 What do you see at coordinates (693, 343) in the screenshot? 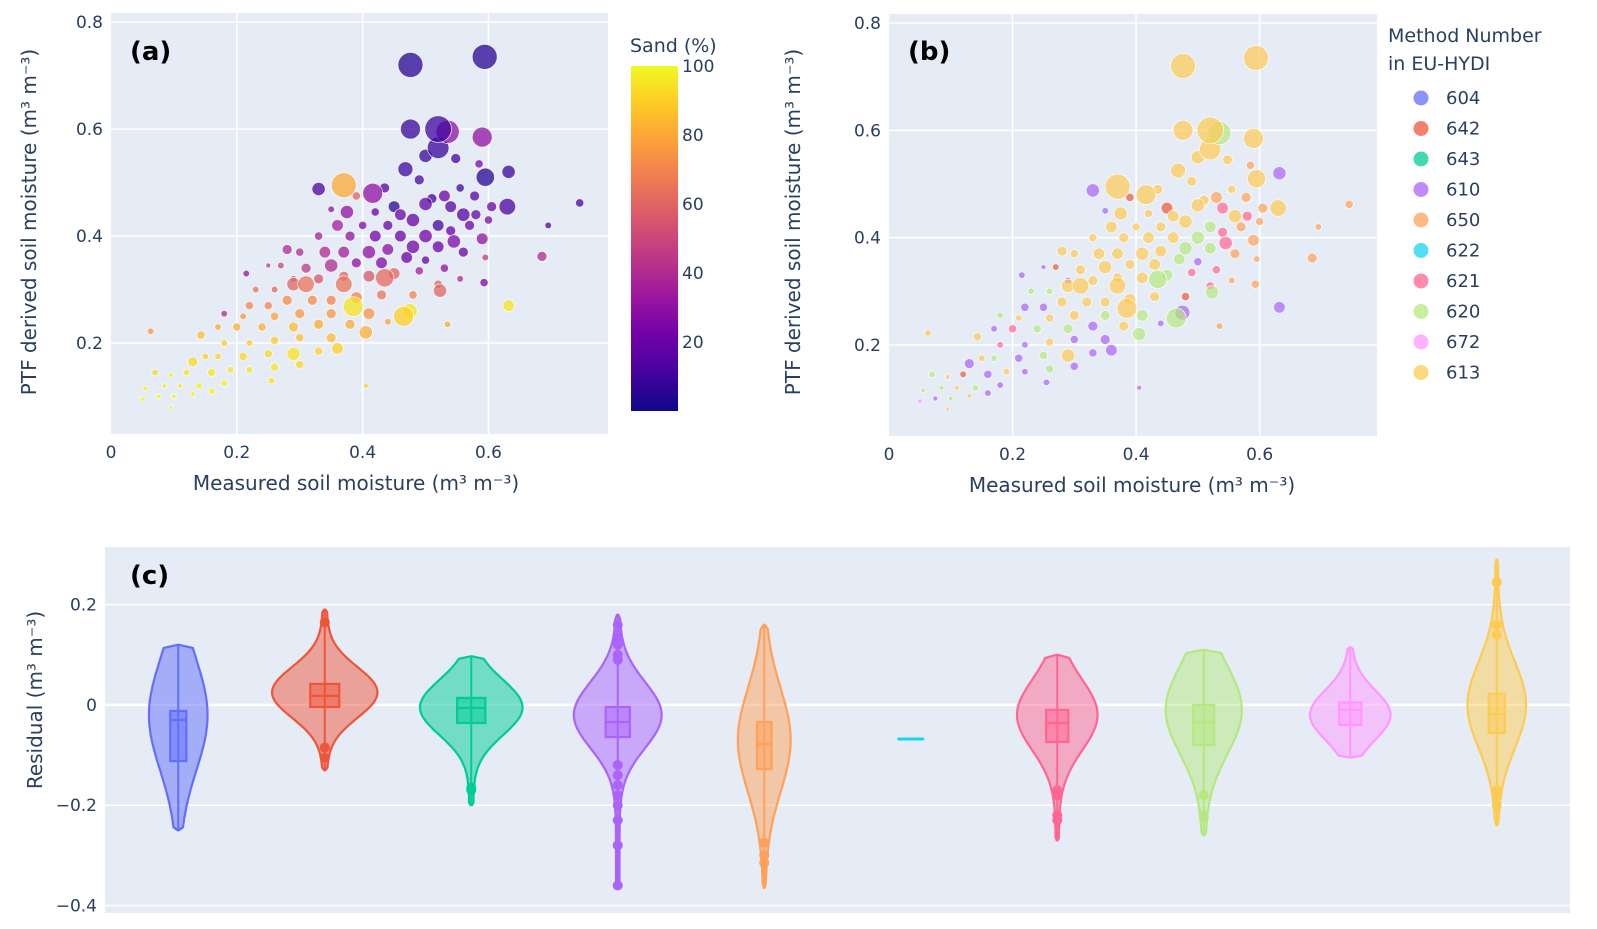
I see `colorbar-tick-label: 20` at bounding box center [693, 343].